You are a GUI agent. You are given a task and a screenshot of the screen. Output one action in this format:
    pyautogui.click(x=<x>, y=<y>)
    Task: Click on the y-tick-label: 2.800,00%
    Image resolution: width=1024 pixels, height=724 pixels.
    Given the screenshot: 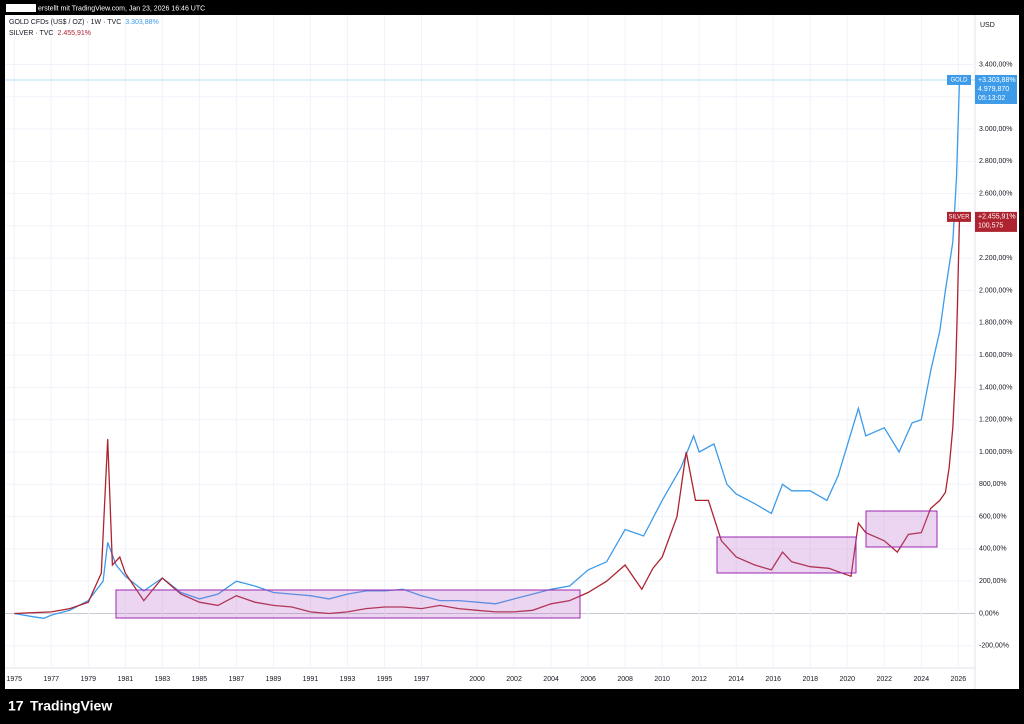 What is the action you would take?
    pyautogui.click(x=995, y=161)
    